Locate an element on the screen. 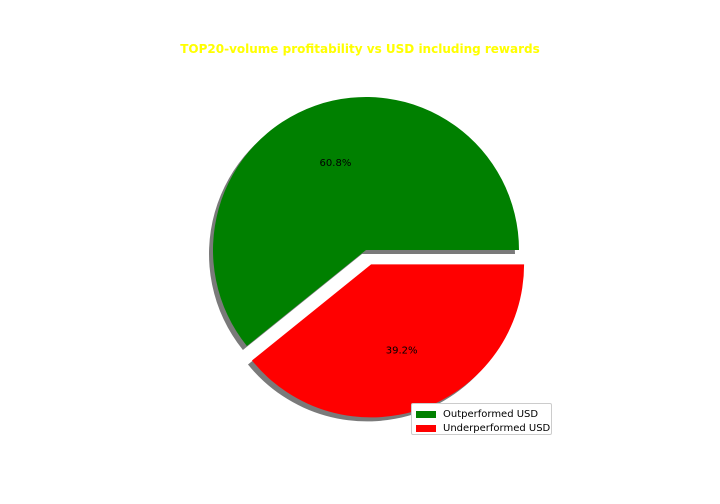 The image size is (720, 504). legend: Outperformed USD Underperformed USD is located at coordinates (481, 419).